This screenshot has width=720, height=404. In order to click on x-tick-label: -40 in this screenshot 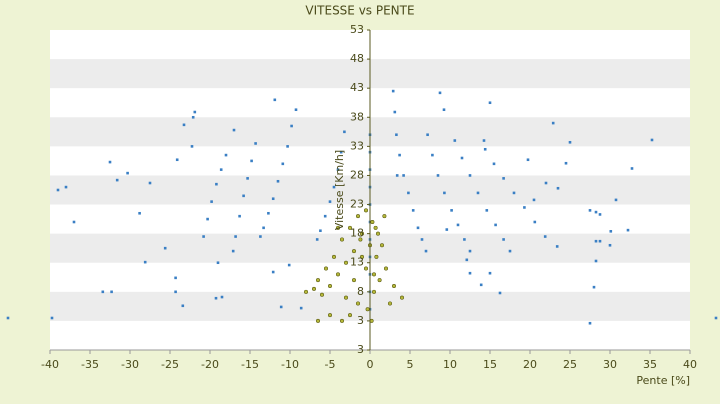, I will do `click(50, 364)`.